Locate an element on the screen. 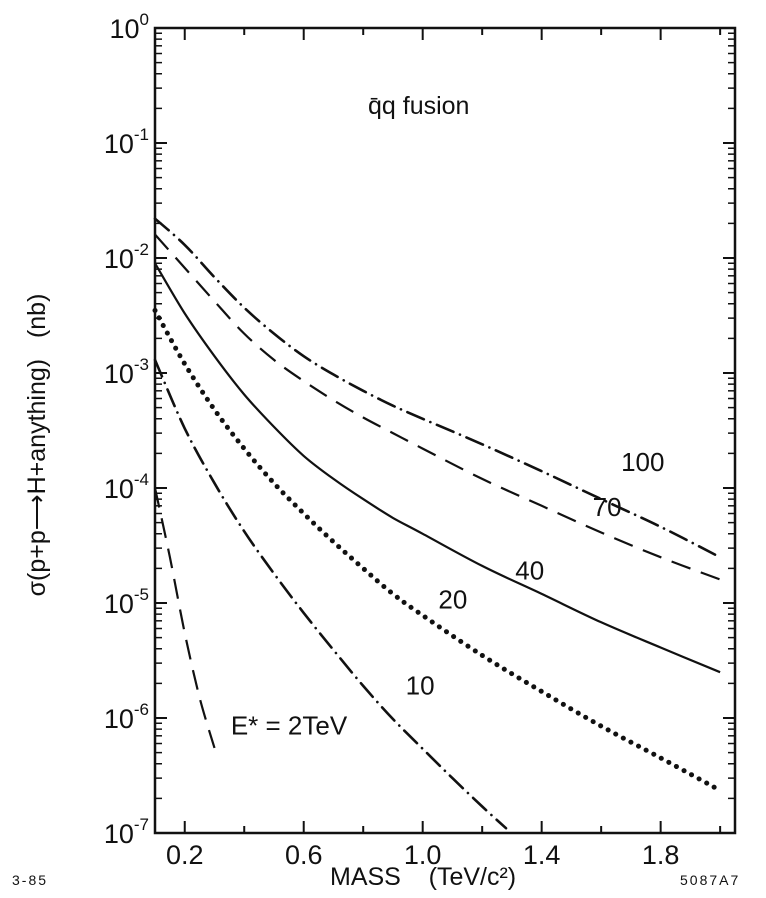 The image size is (766, 898). curve-label-2: 20 is located at coordinates (452, 599).